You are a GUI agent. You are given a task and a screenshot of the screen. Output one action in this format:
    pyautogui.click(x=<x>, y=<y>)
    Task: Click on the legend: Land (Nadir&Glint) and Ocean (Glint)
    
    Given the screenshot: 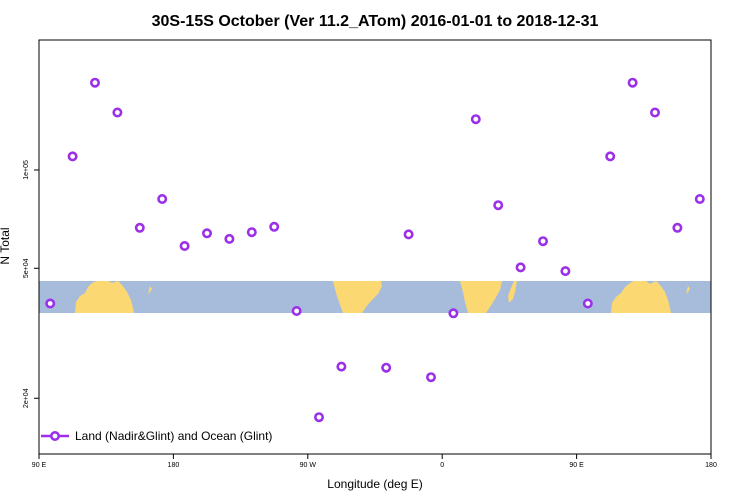 What is the action you would take?
    pyautogui.click(x=156, y=436)
    